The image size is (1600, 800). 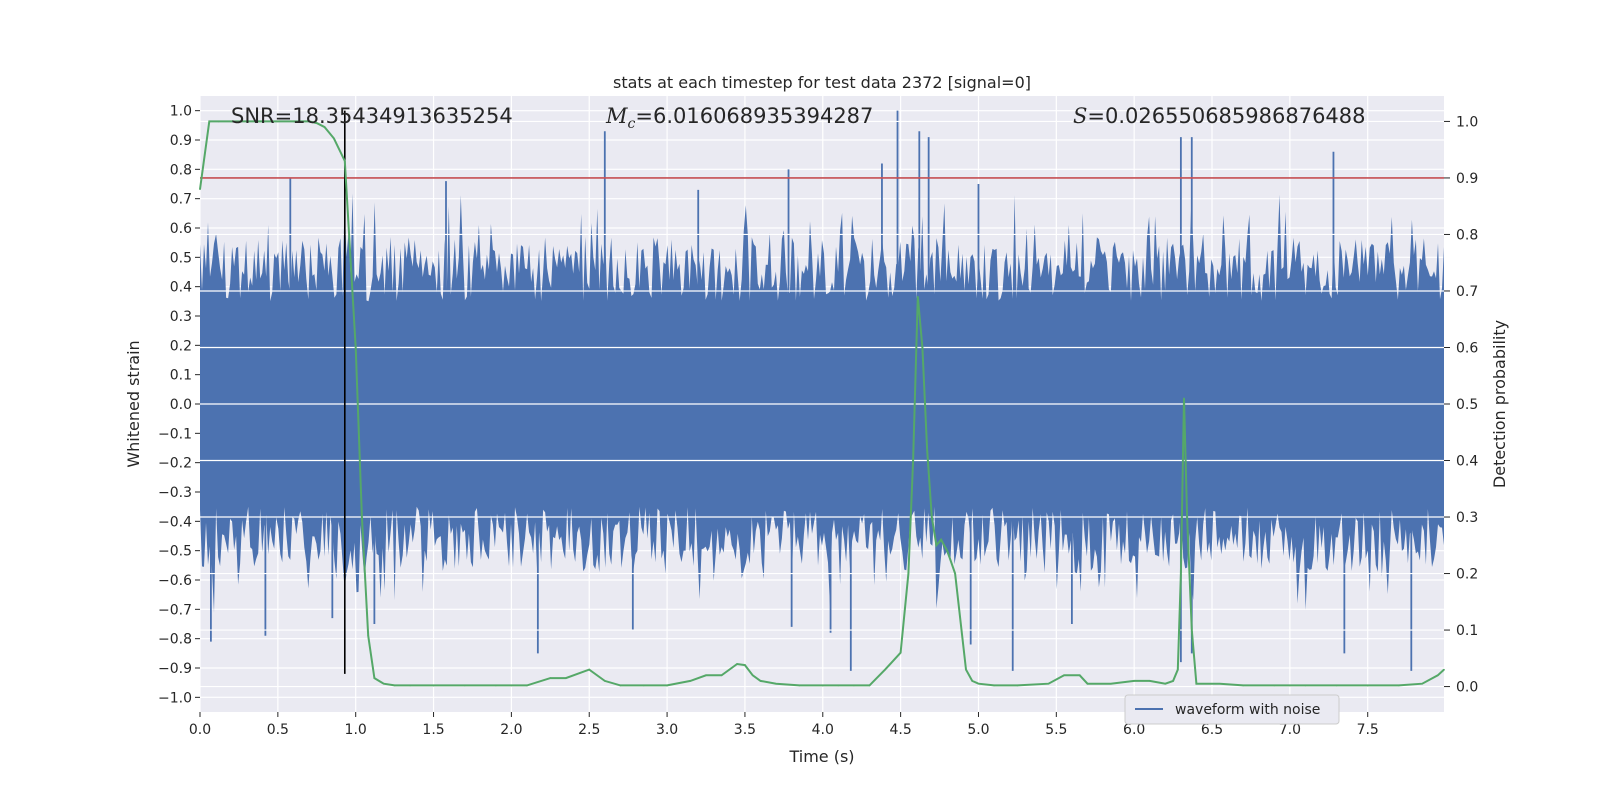 What do you see at coordinates (175, 522) in the screenshot?
I see `y-tick-label: −0.4` at bounding box center [175, 522].